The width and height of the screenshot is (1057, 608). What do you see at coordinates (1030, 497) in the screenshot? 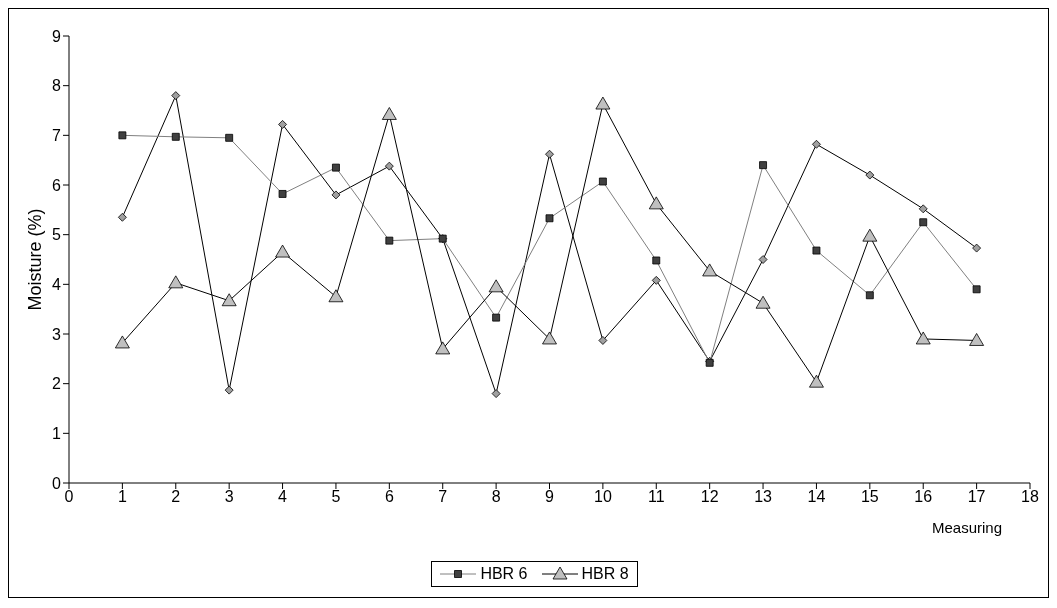
I see `x-tick-label: 18` at bounding box center [1030, 497].